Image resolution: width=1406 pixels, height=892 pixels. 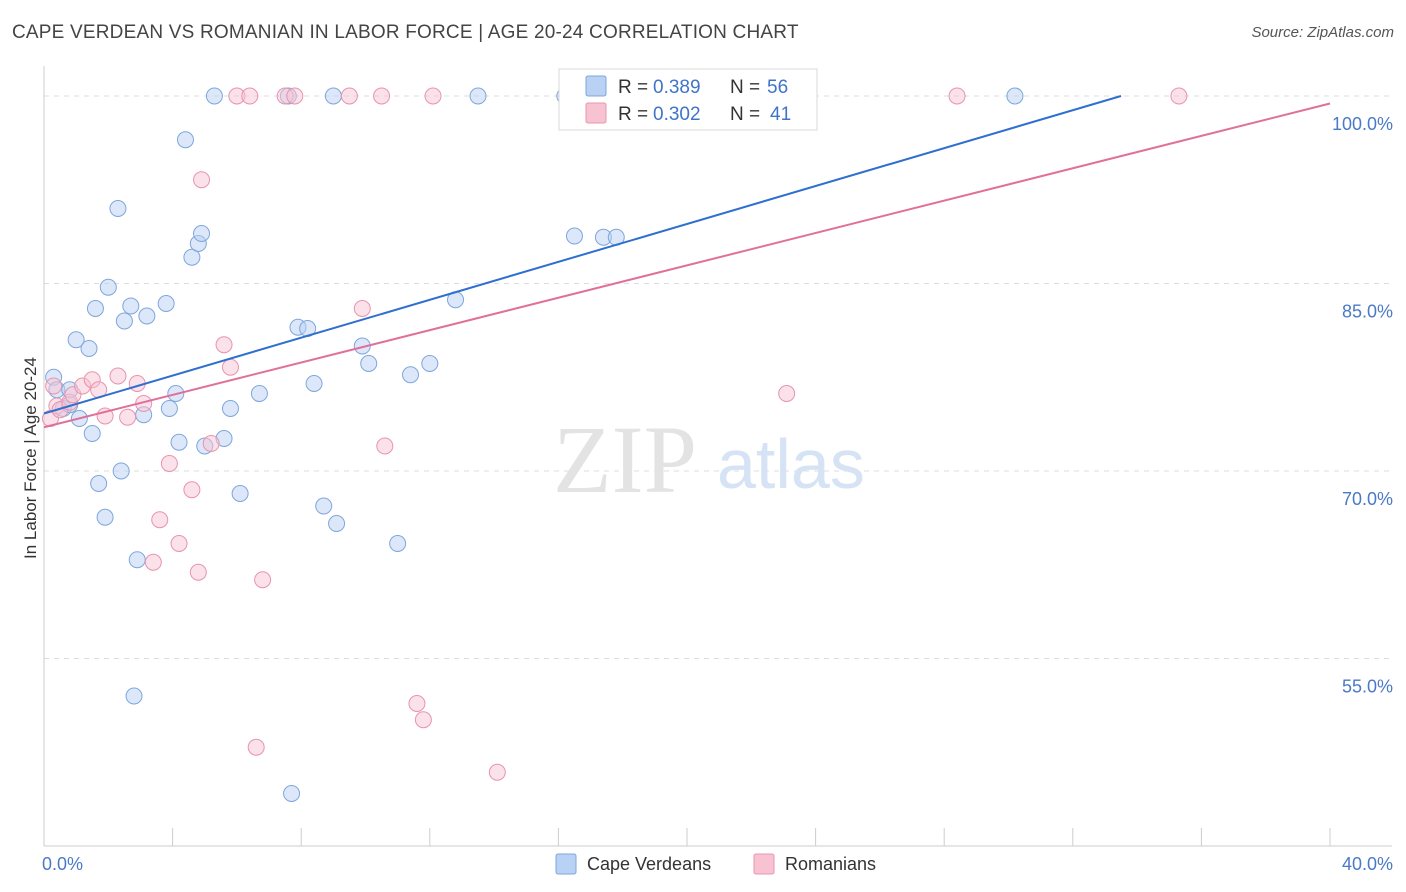 What do you see at coordinates (62, 864) in the screenshot?
I see `x-tick-label: 0.0%` at bounding box center [62, 864].